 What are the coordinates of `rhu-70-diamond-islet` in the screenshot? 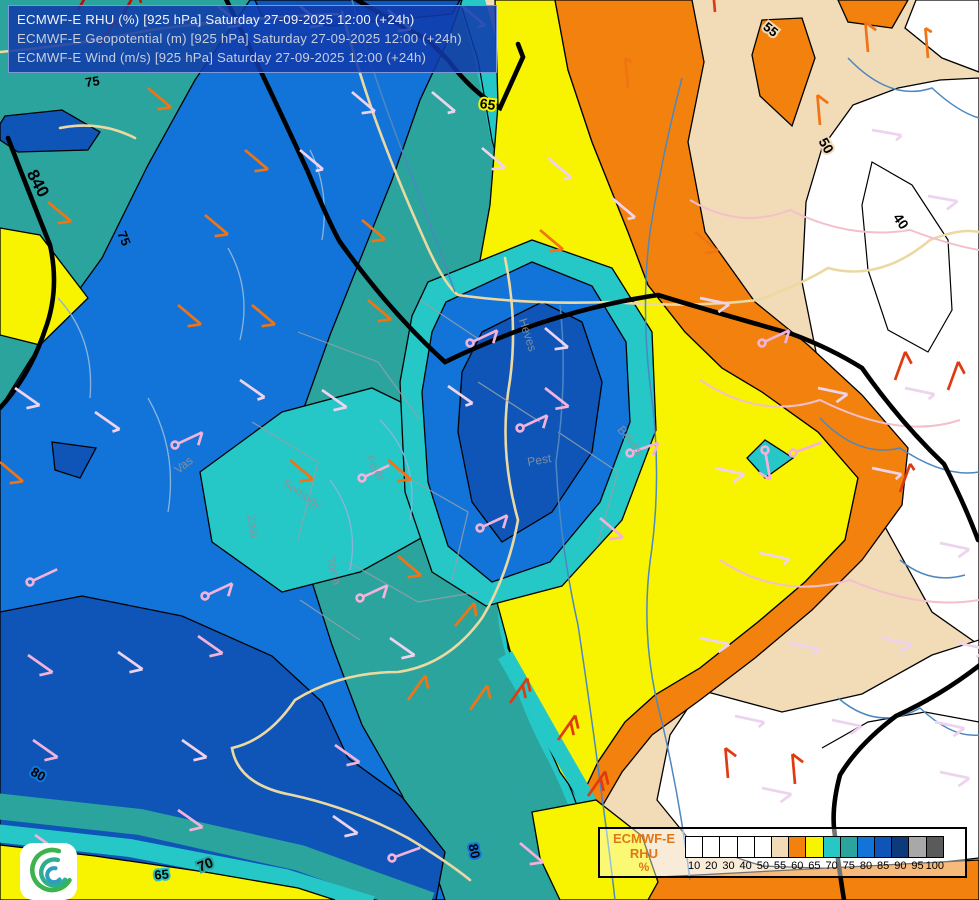 It's located at (770, 459).